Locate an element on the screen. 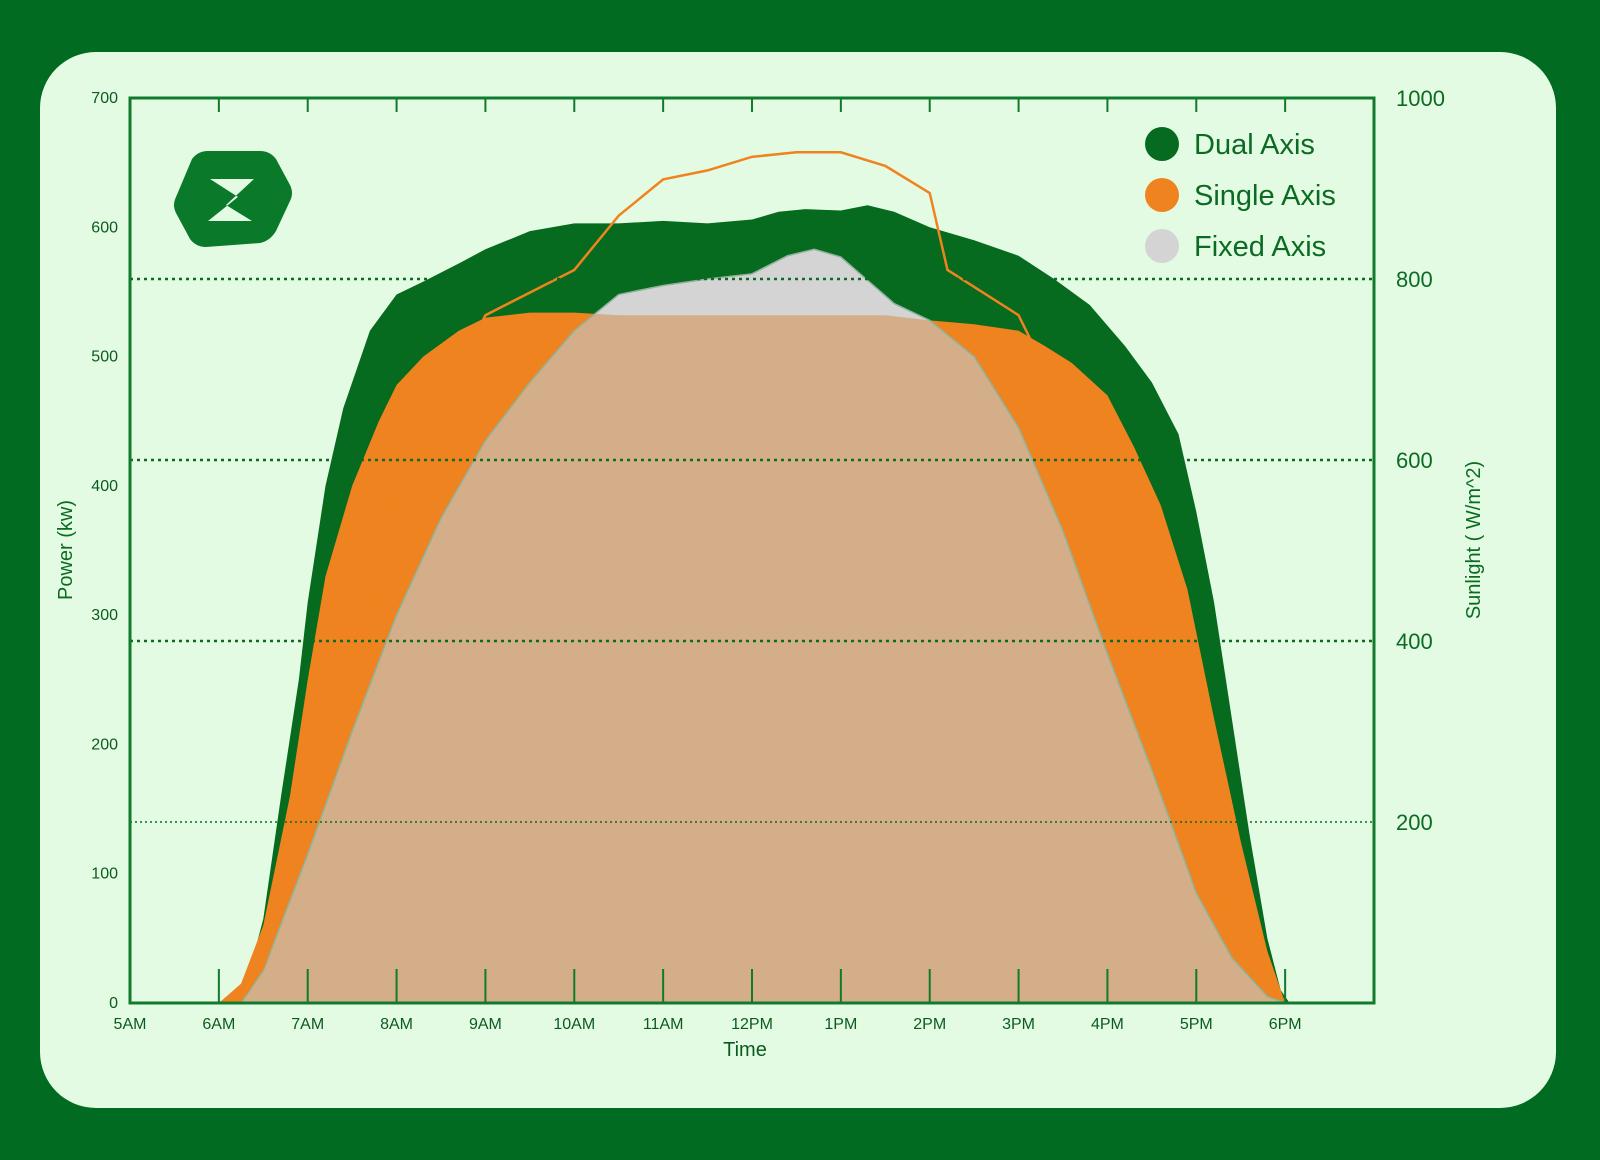 The height and width of the screenshot is (1160, 1600). y-tick-label: 700 is located at coordinates (104, 98).